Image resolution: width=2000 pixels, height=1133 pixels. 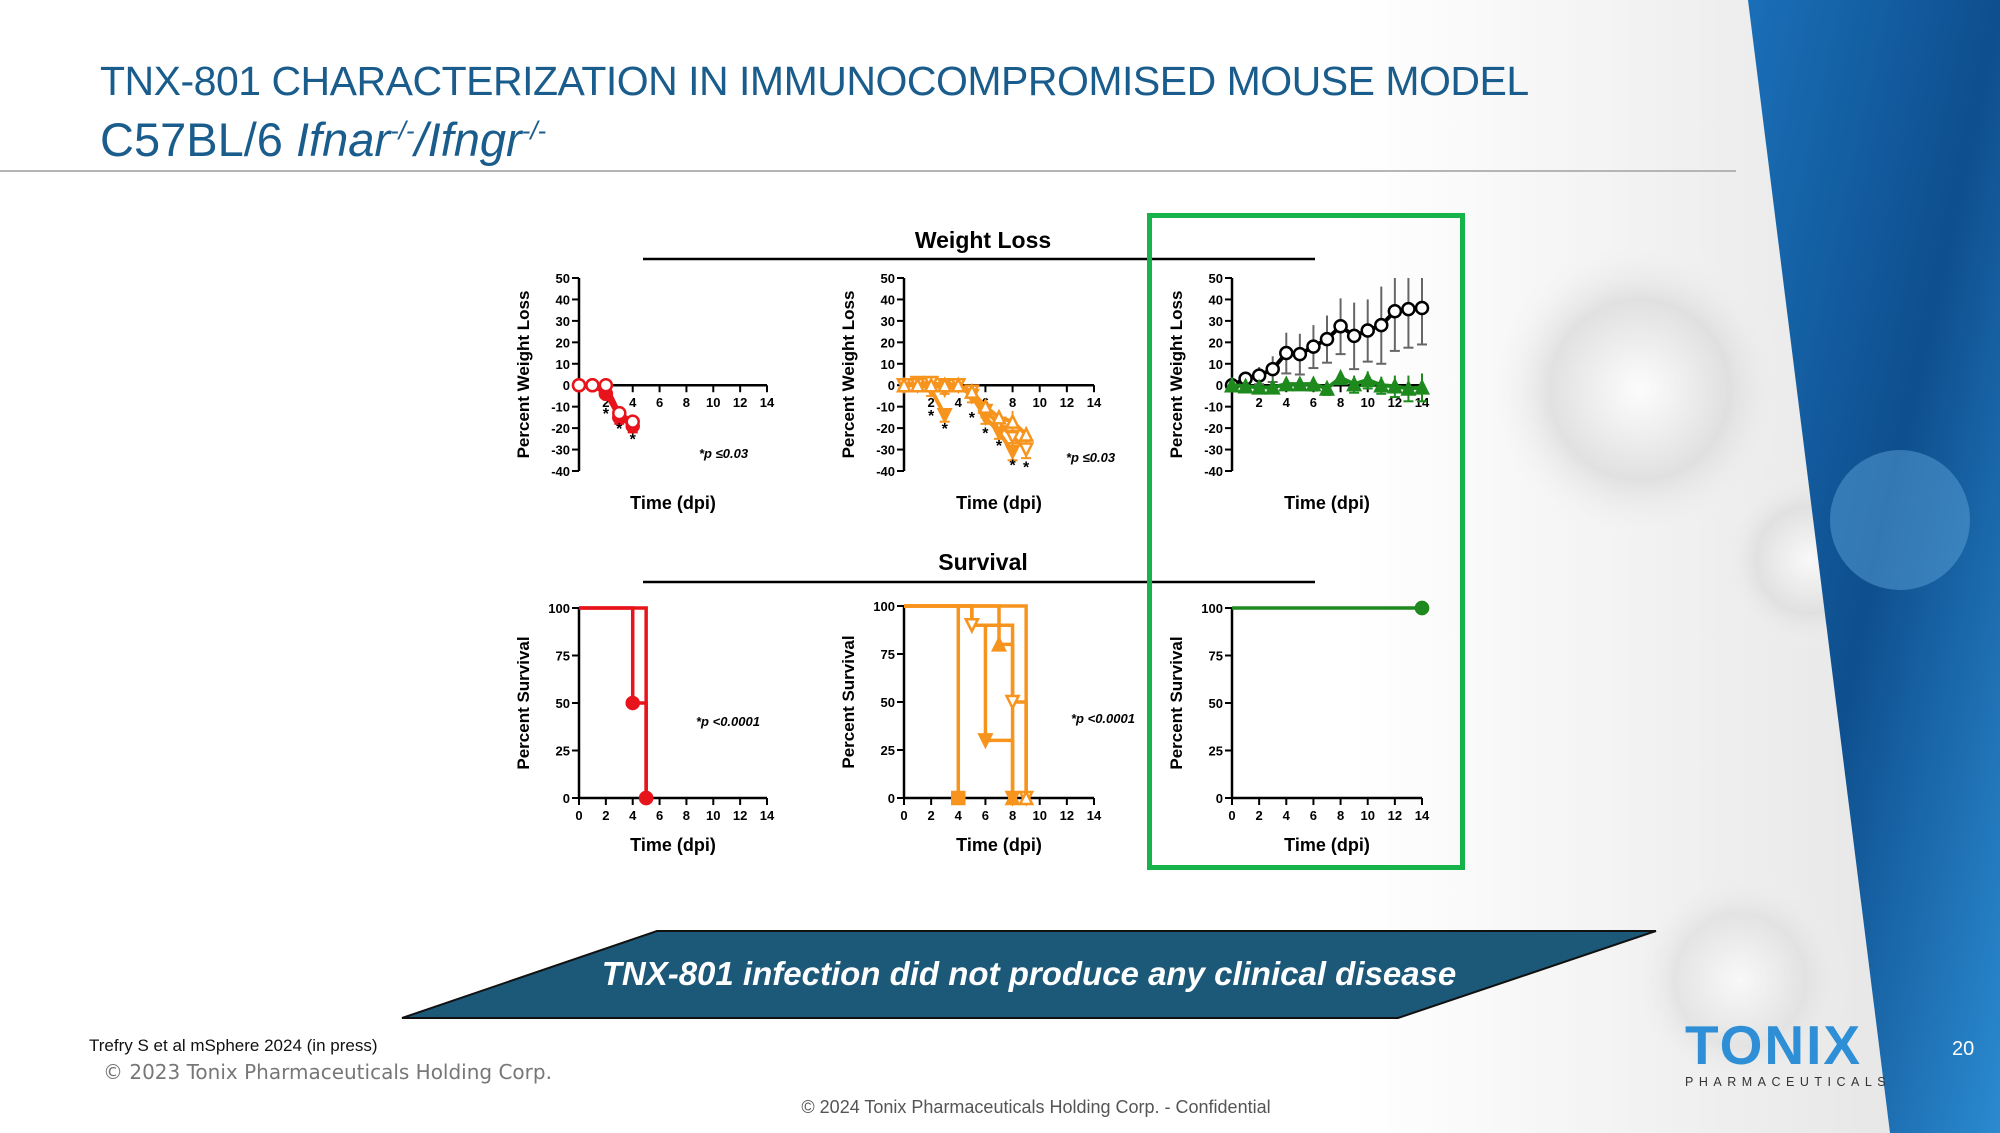 I want to click on highlight-box, so click(x=1306, y=541).